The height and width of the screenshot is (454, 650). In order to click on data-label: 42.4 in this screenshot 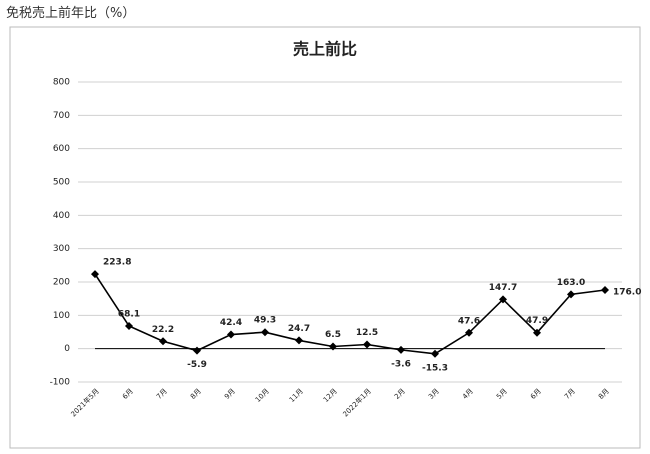, I will do `click(231, 323)`.